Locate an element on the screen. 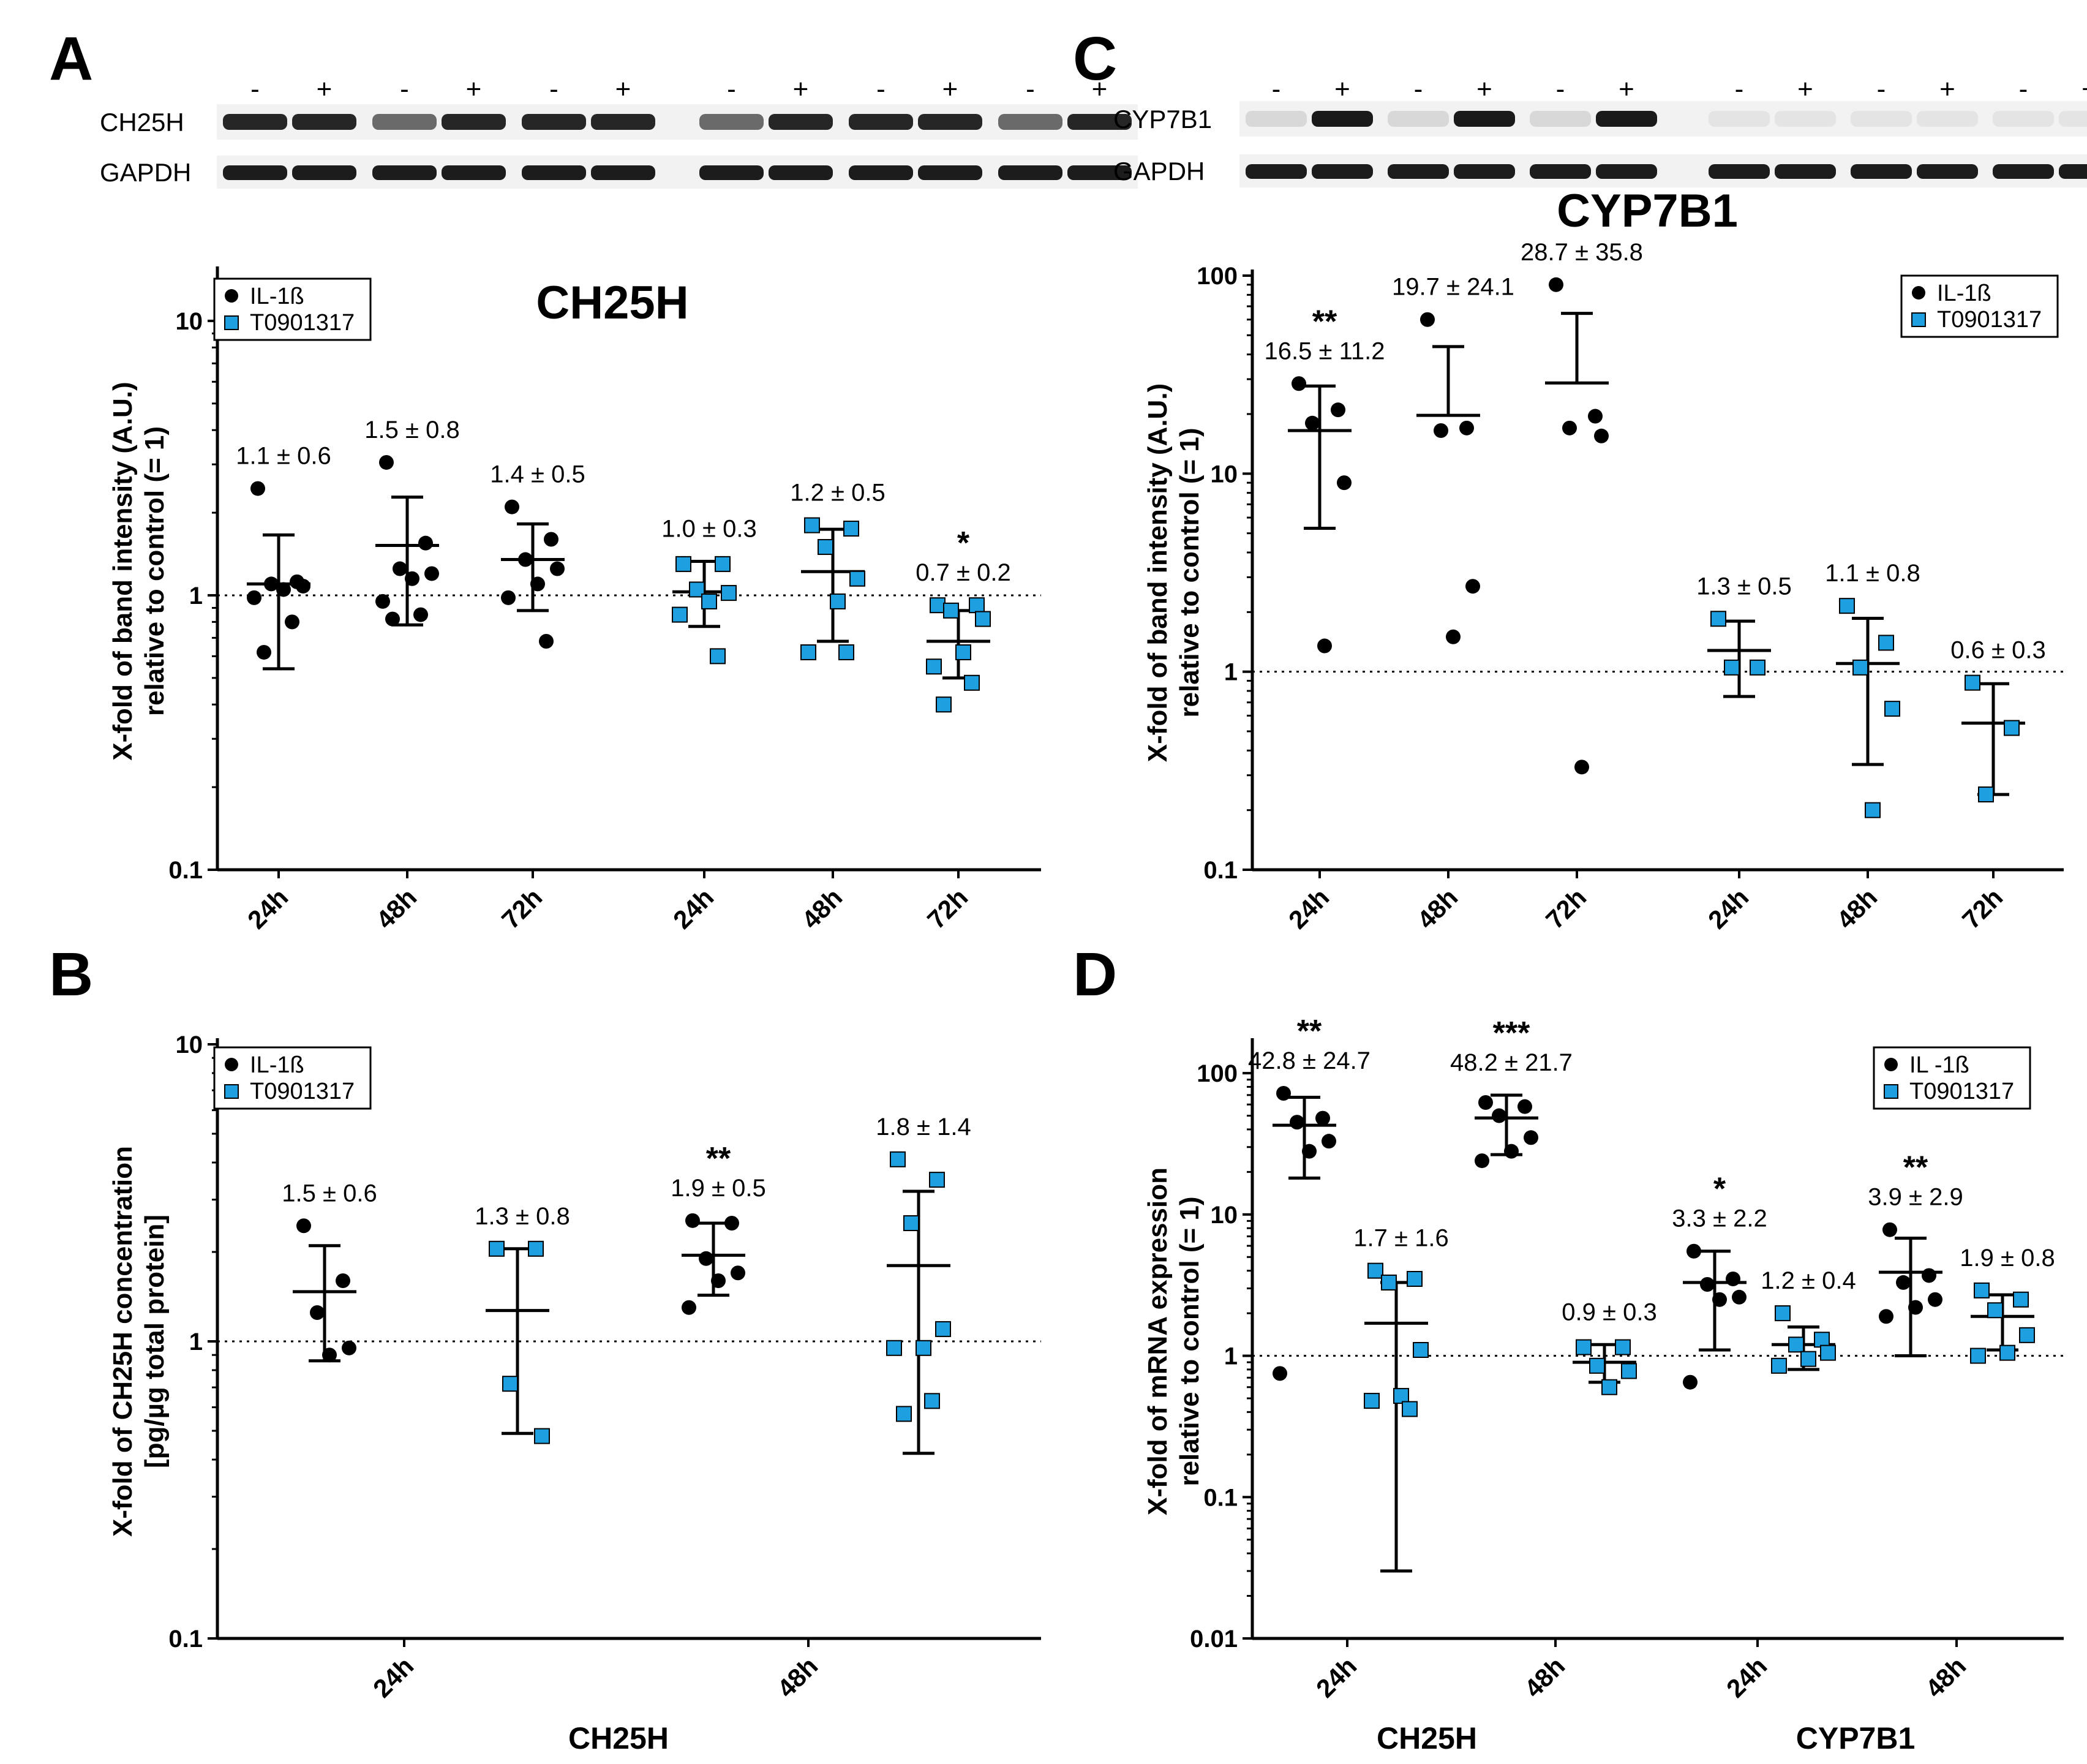  data-group: 1.1 ± 0.8 is located at coordinates (1873, 689).